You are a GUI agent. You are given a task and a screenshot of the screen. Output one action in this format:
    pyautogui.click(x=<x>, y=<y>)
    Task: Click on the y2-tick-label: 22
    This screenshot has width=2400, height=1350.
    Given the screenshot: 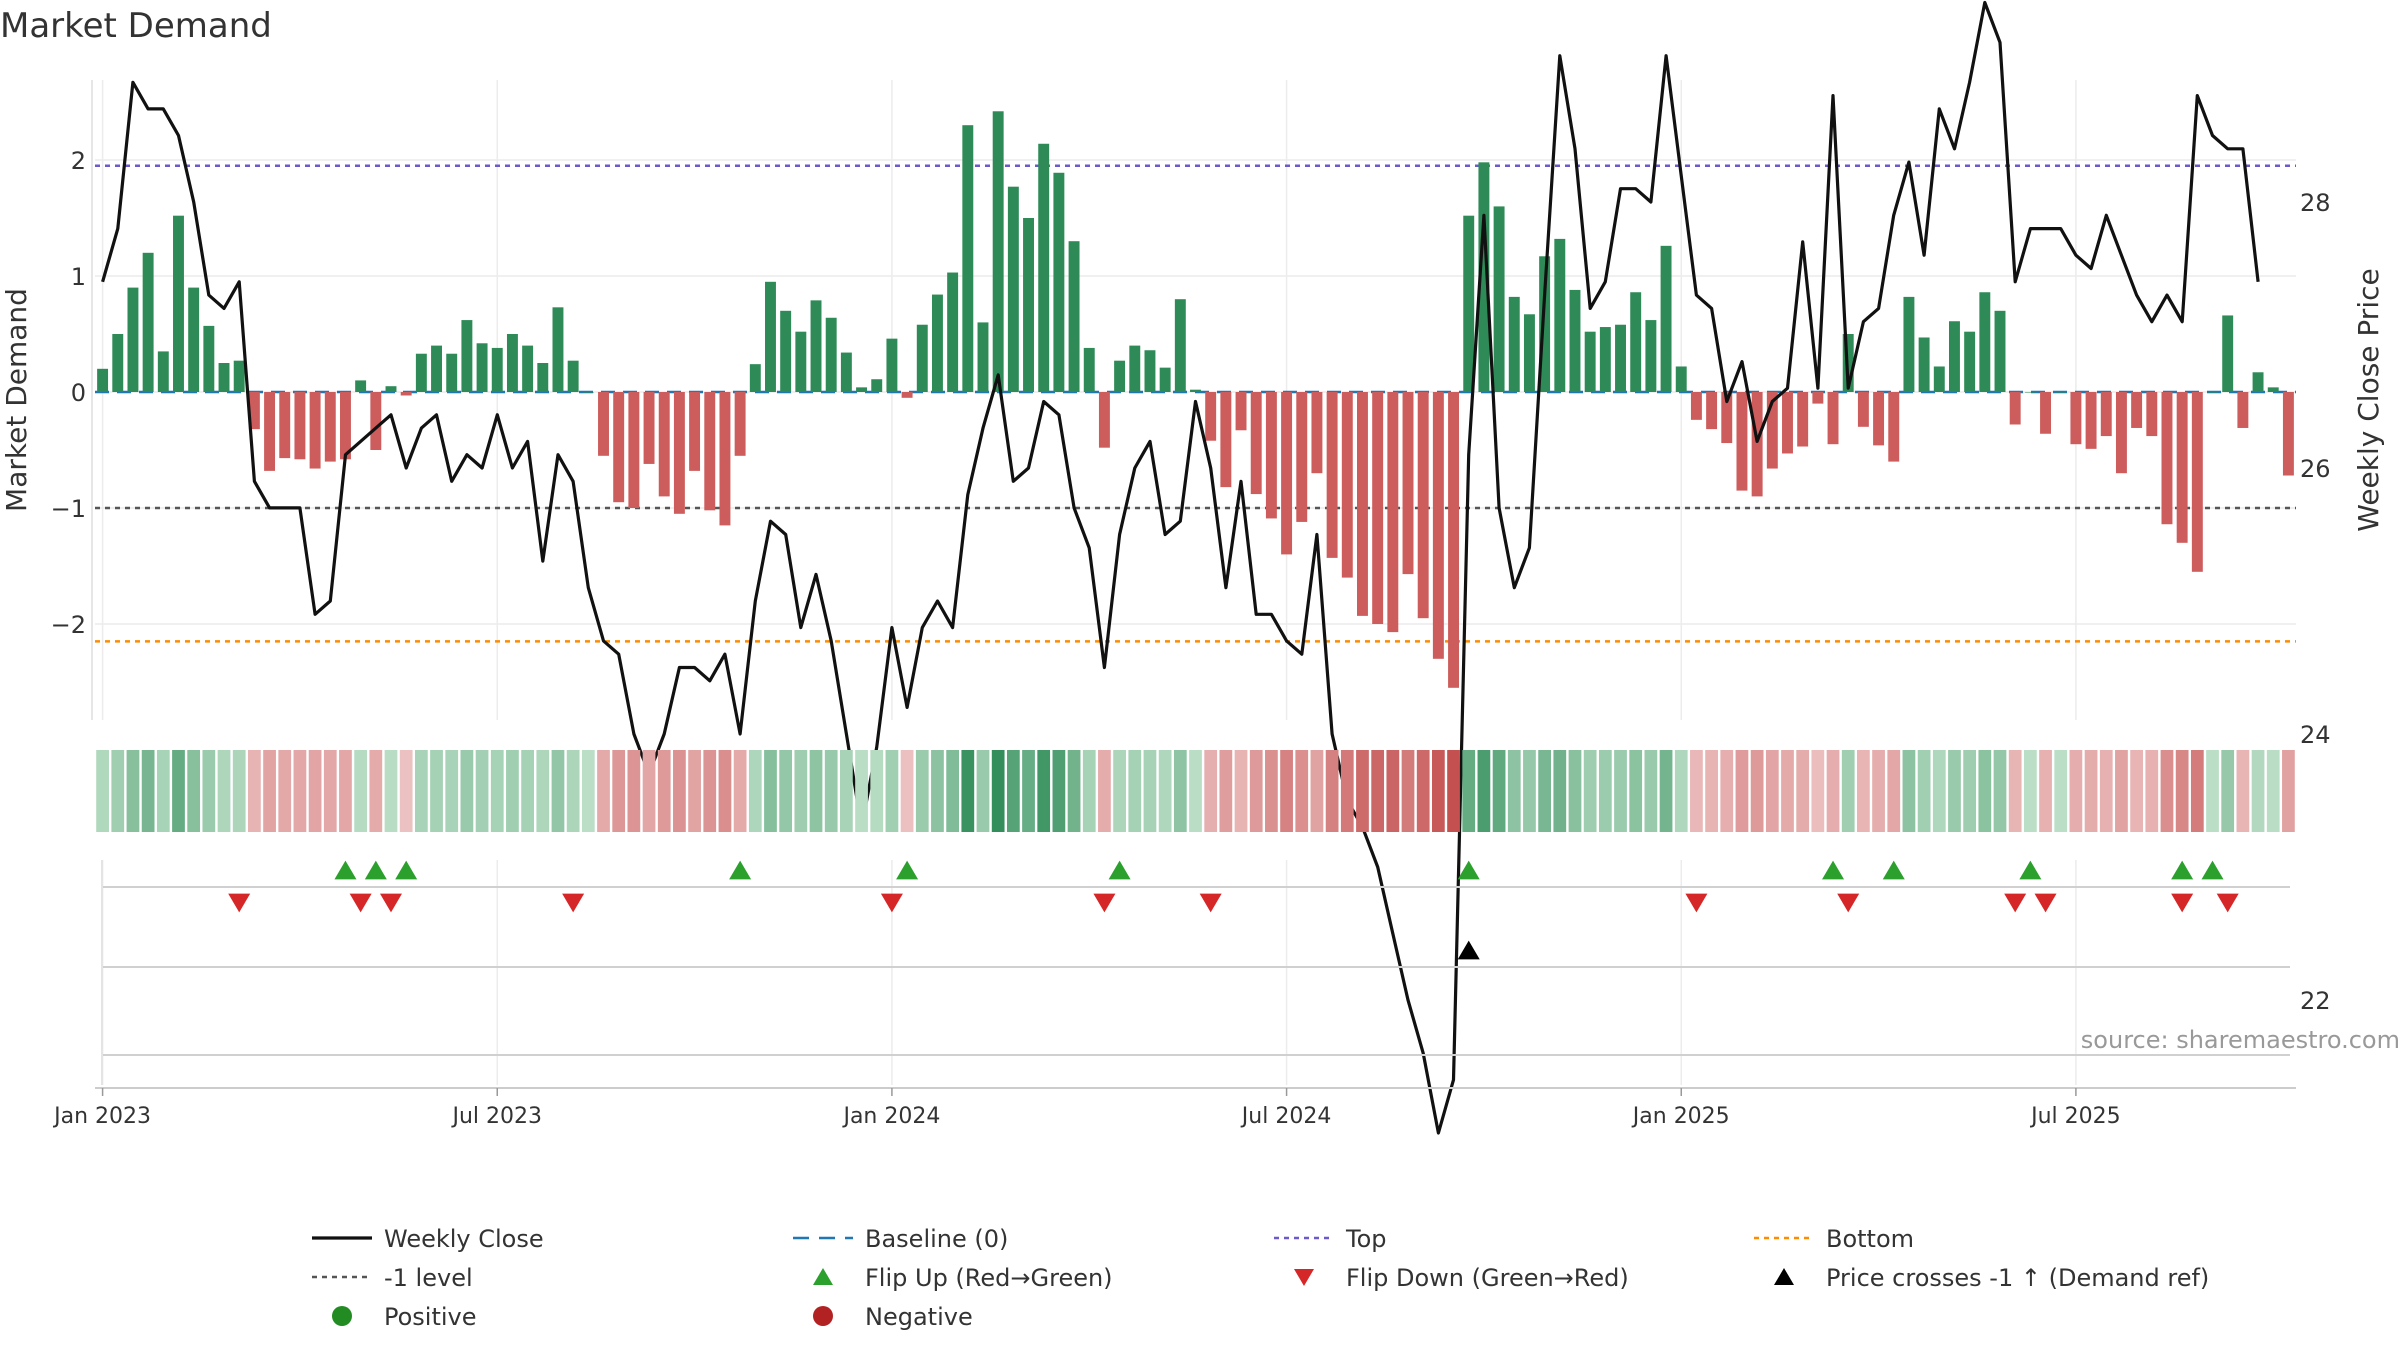 What is the action you would take?
    pyautogui.click(x=2315, y=1001)
    